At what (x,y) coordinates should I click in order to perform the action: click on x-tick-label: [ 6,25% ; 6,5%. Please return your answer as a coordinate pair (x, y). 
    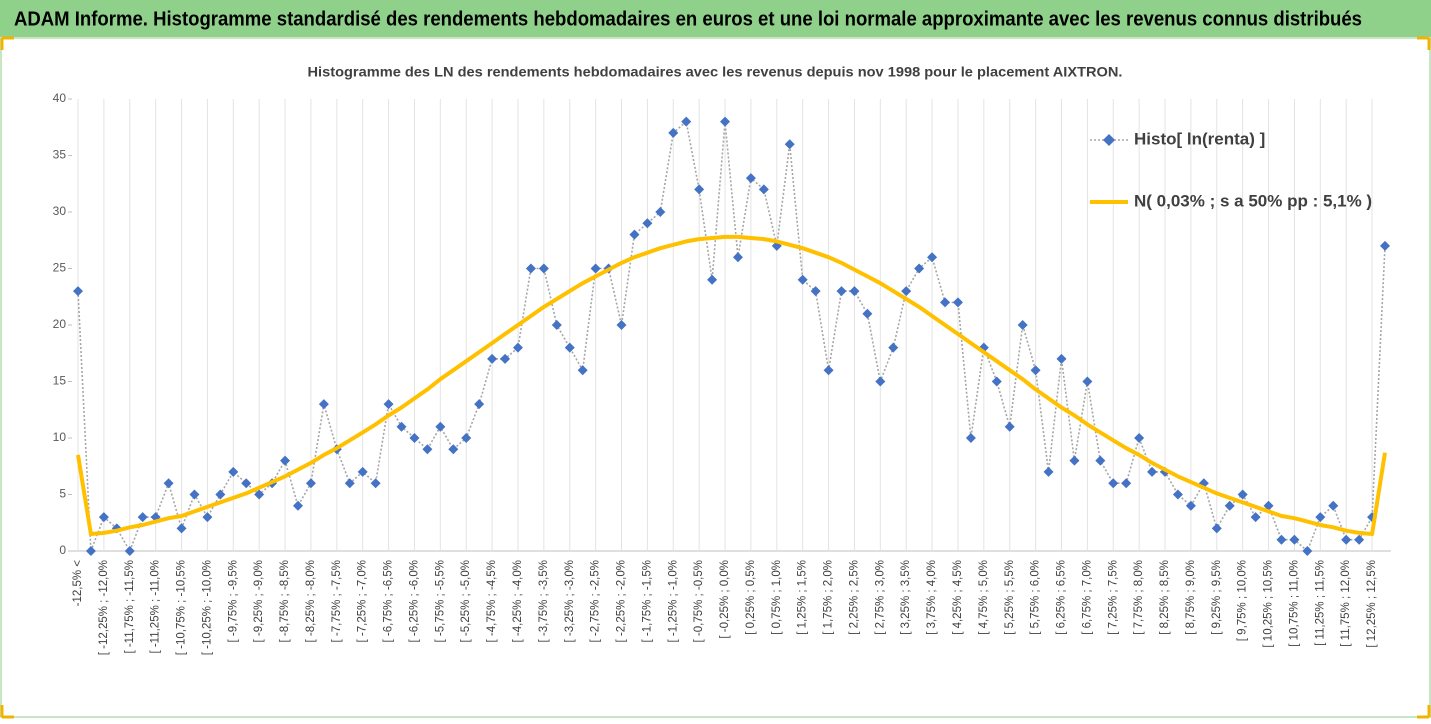
    Looking at the image, I should click on (1062, 597).